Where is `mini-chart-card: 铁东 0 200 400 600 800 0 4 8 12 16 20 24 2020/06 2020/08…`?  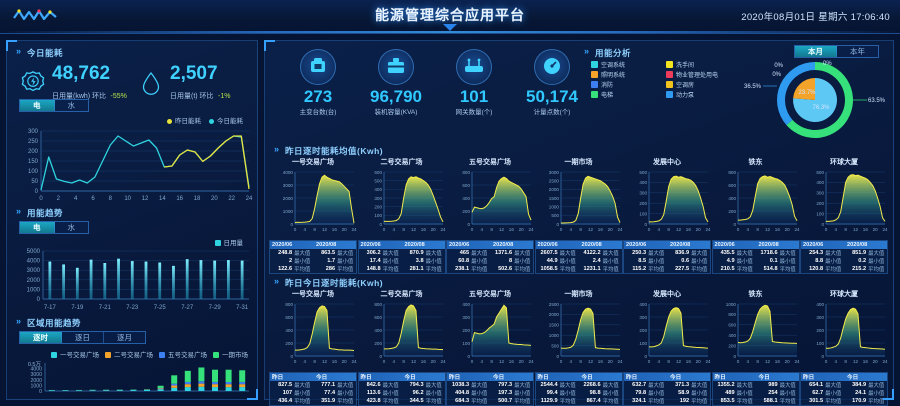 mini-chart-card: 铁东 0 200 400 600 800 0 4 8 12 16 20 24 2020/06 2020/08… is located at coordinates (755, 216).